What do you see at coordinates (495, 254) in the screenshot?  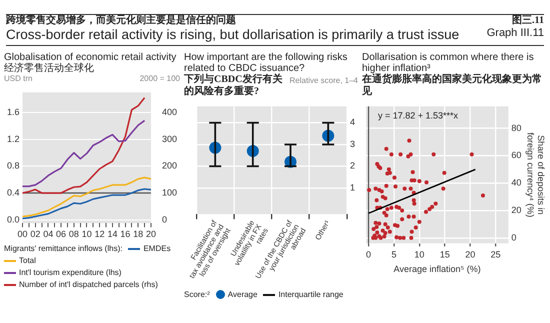 I see `x-tick-label: 25` at bounding box center [495, 254].